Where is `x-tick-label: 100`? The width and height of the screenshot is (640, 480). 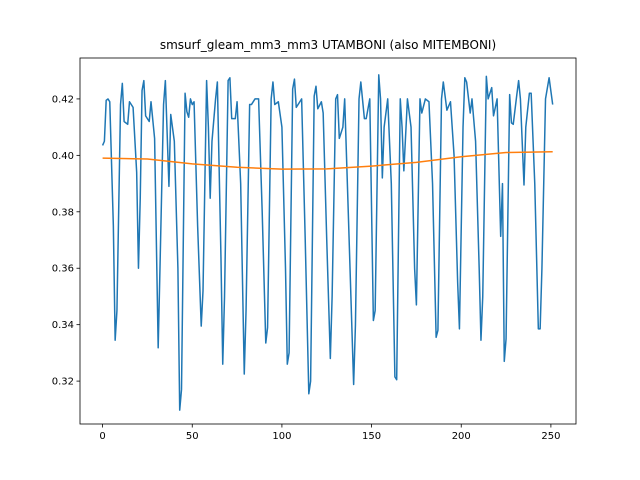
x-tick-label: 100 is located at coordinates (281, 436).